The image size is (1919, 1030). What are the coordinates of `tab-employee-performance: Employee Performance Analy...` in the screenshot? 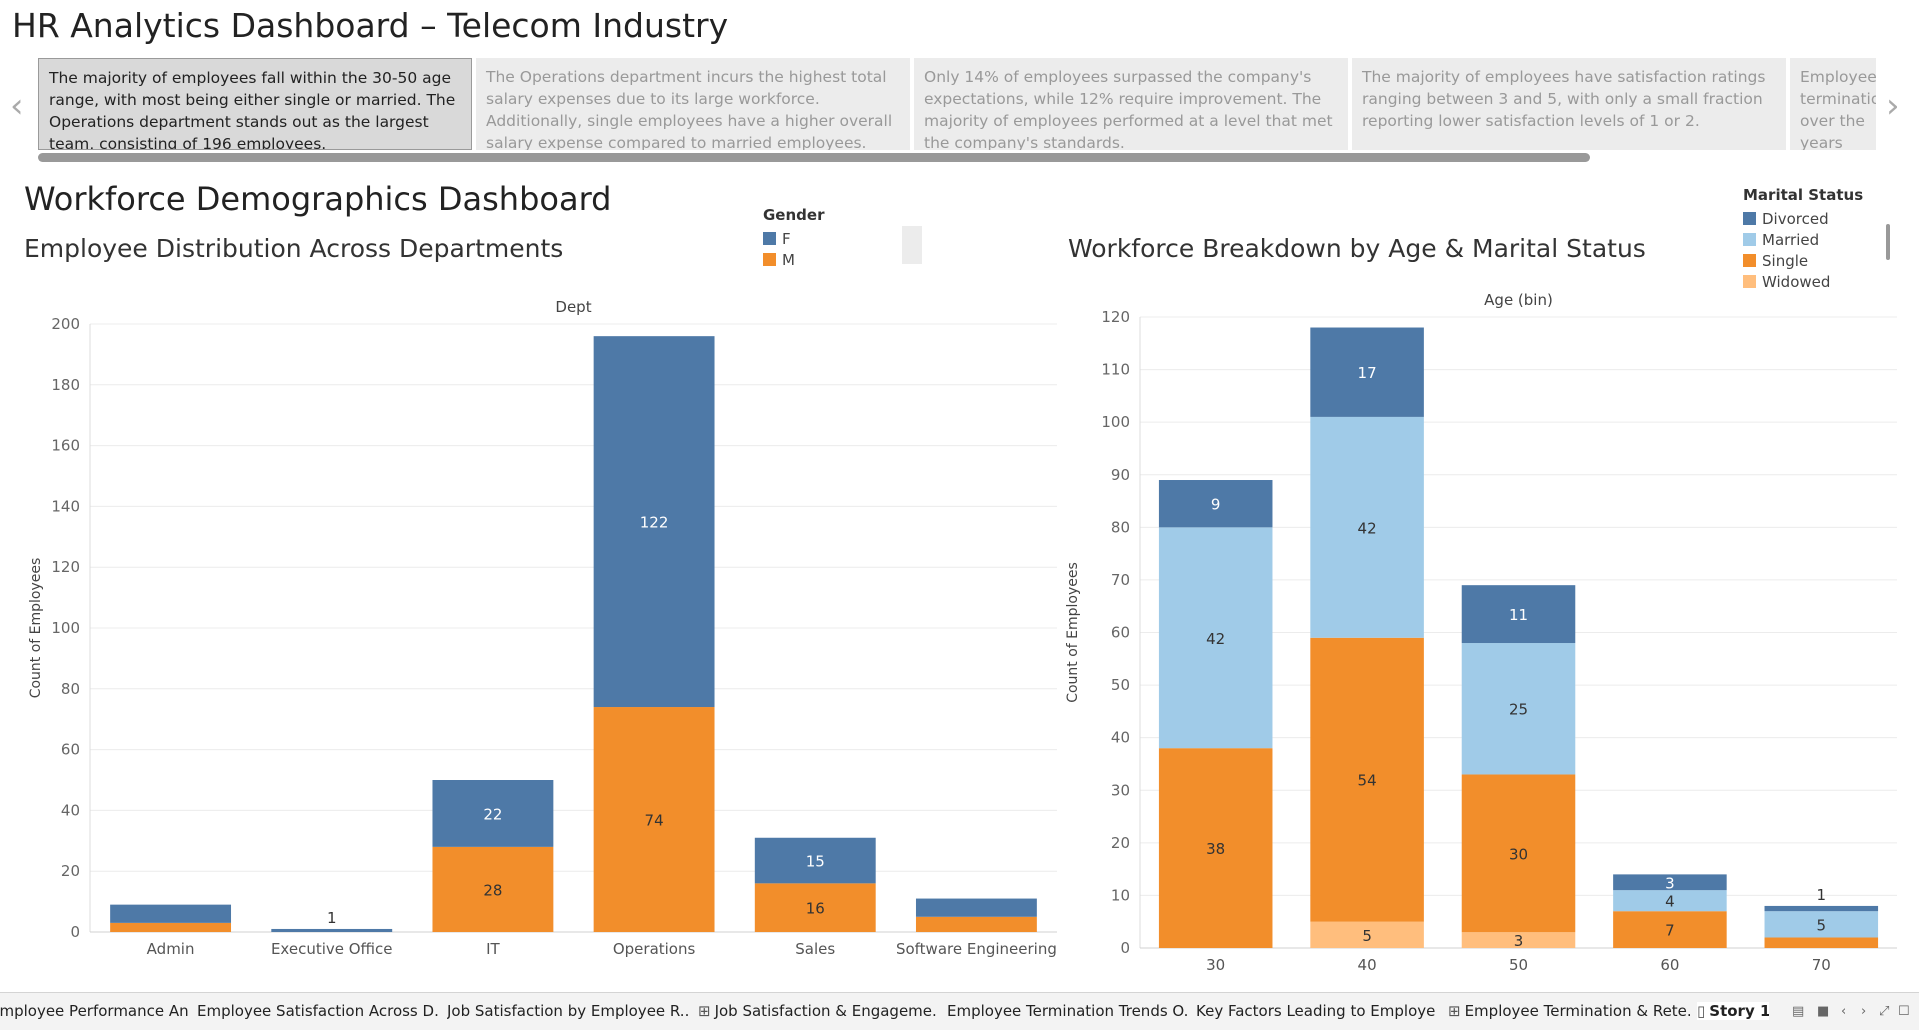 It's located at (94, 1011).